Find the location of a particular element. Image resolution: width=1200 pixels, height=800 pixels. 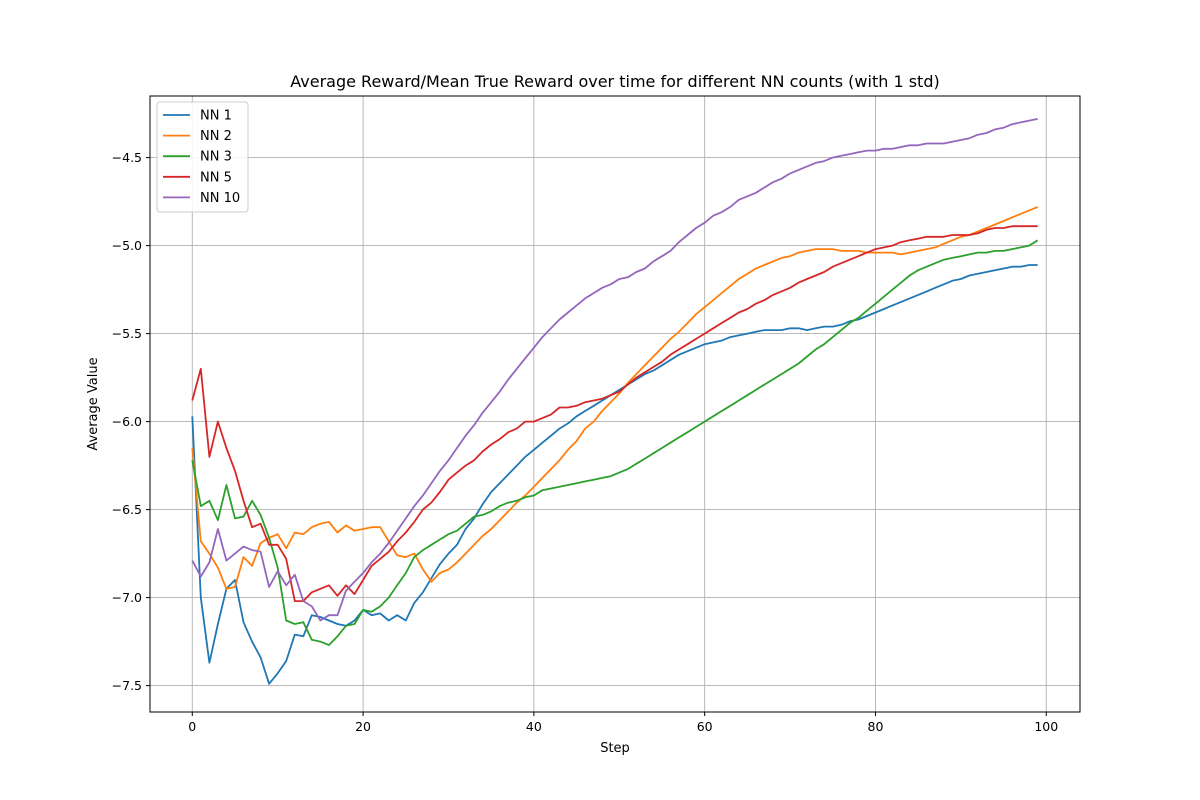

x-axis: 0 20 40 60 80 100 is located at coordinates (623, 723).